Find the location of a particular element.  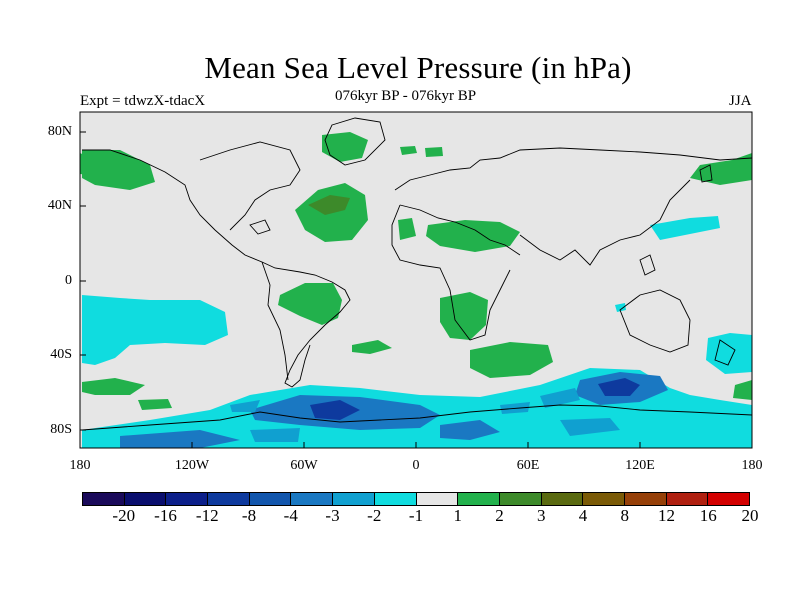

lat-label-80n: 80N is located at coordinates (59, 131).